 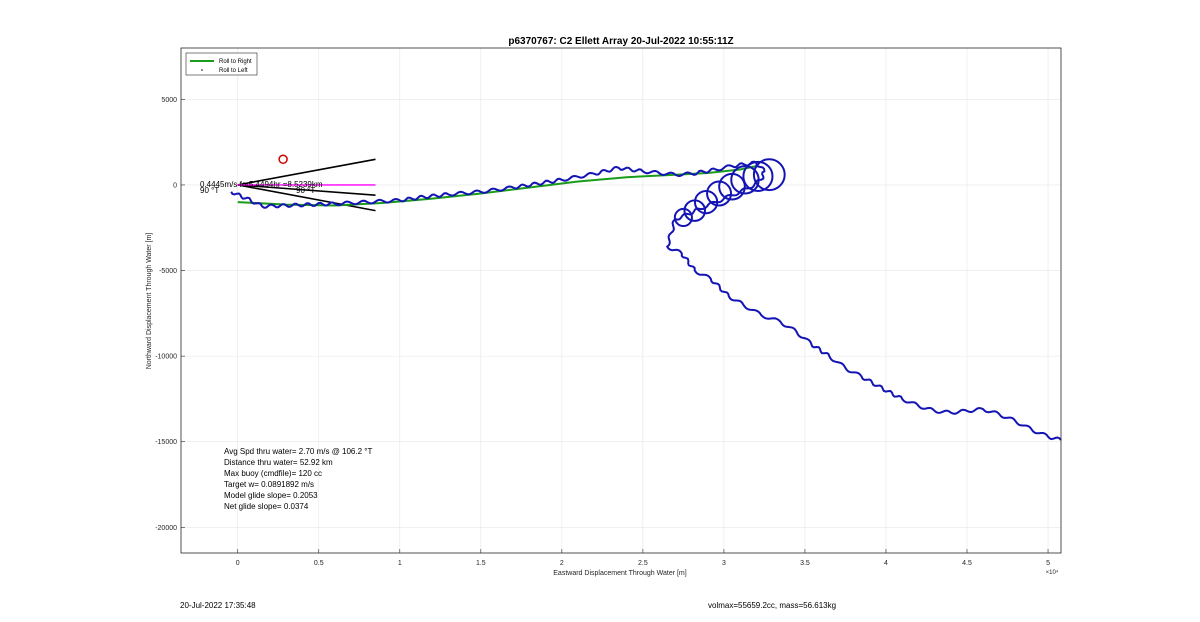 What do you see at coordinates (168, 271) in the screenshot?
I see `y-tick-label: -5000` at bounding box center [168, 271].